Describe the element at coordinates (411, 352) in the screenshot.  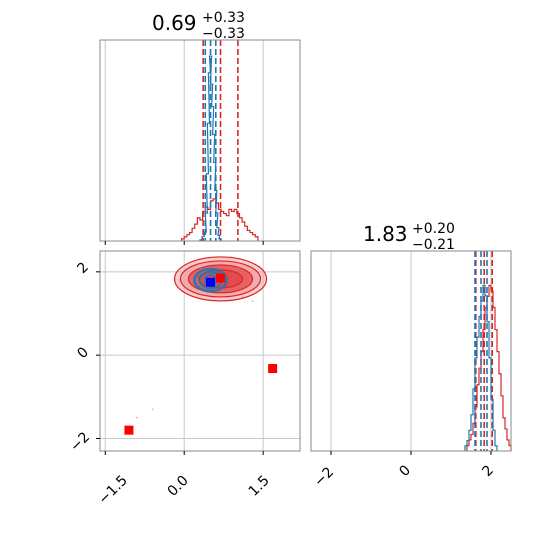
I see `panel-bottom-right` at that location.